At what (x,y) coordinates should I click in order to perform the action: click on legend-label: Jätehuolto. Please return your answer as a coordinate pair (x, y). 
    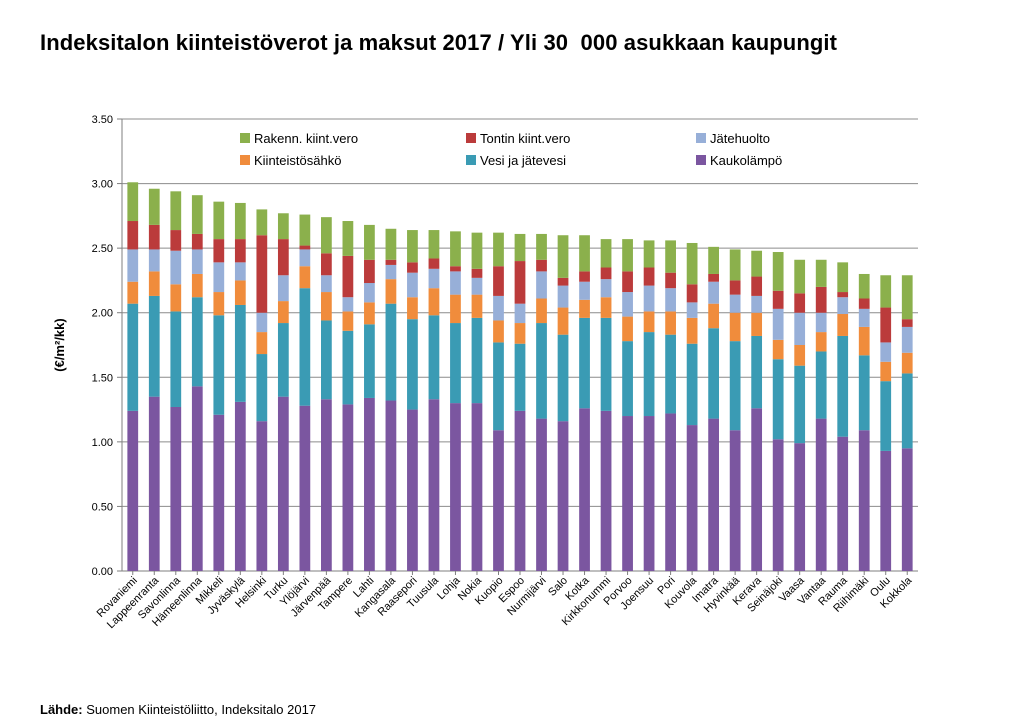
    Looking at the image, I should click on (740, 138).